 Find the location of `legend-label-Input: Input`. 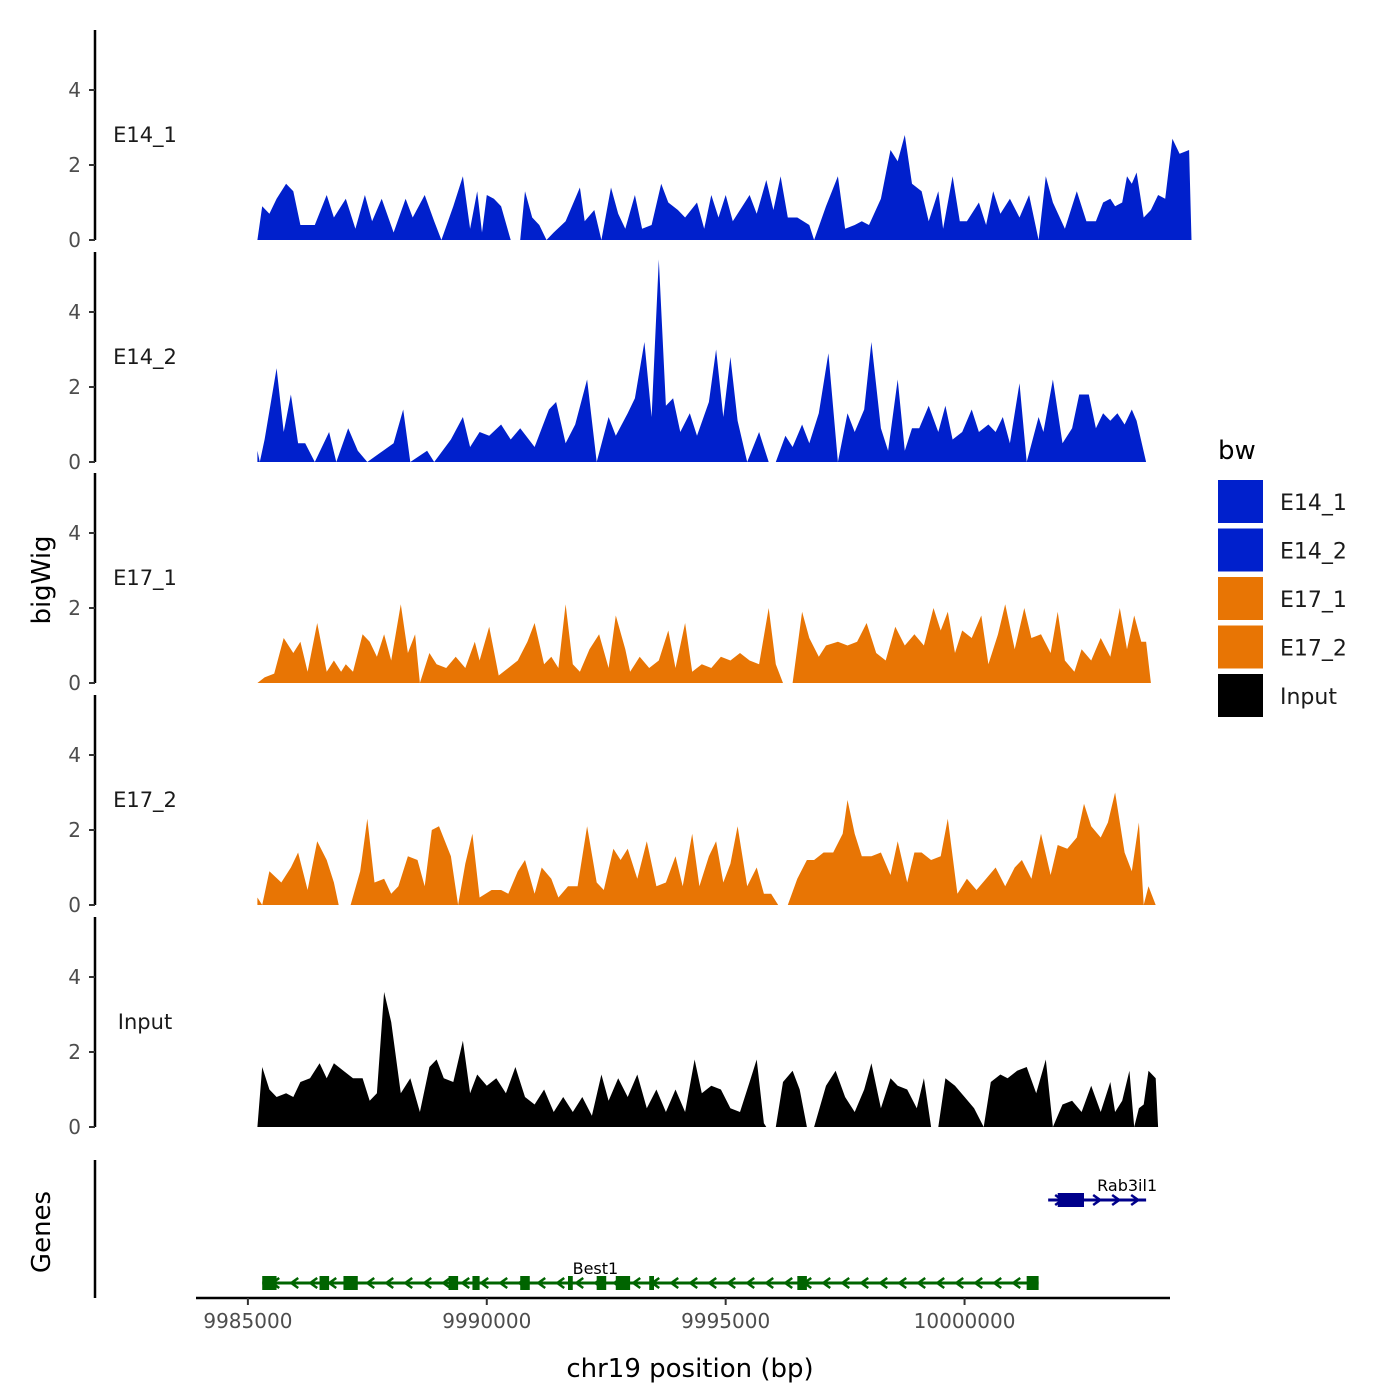

legend-label-Input: Input is located at coordinates (1308, 697).